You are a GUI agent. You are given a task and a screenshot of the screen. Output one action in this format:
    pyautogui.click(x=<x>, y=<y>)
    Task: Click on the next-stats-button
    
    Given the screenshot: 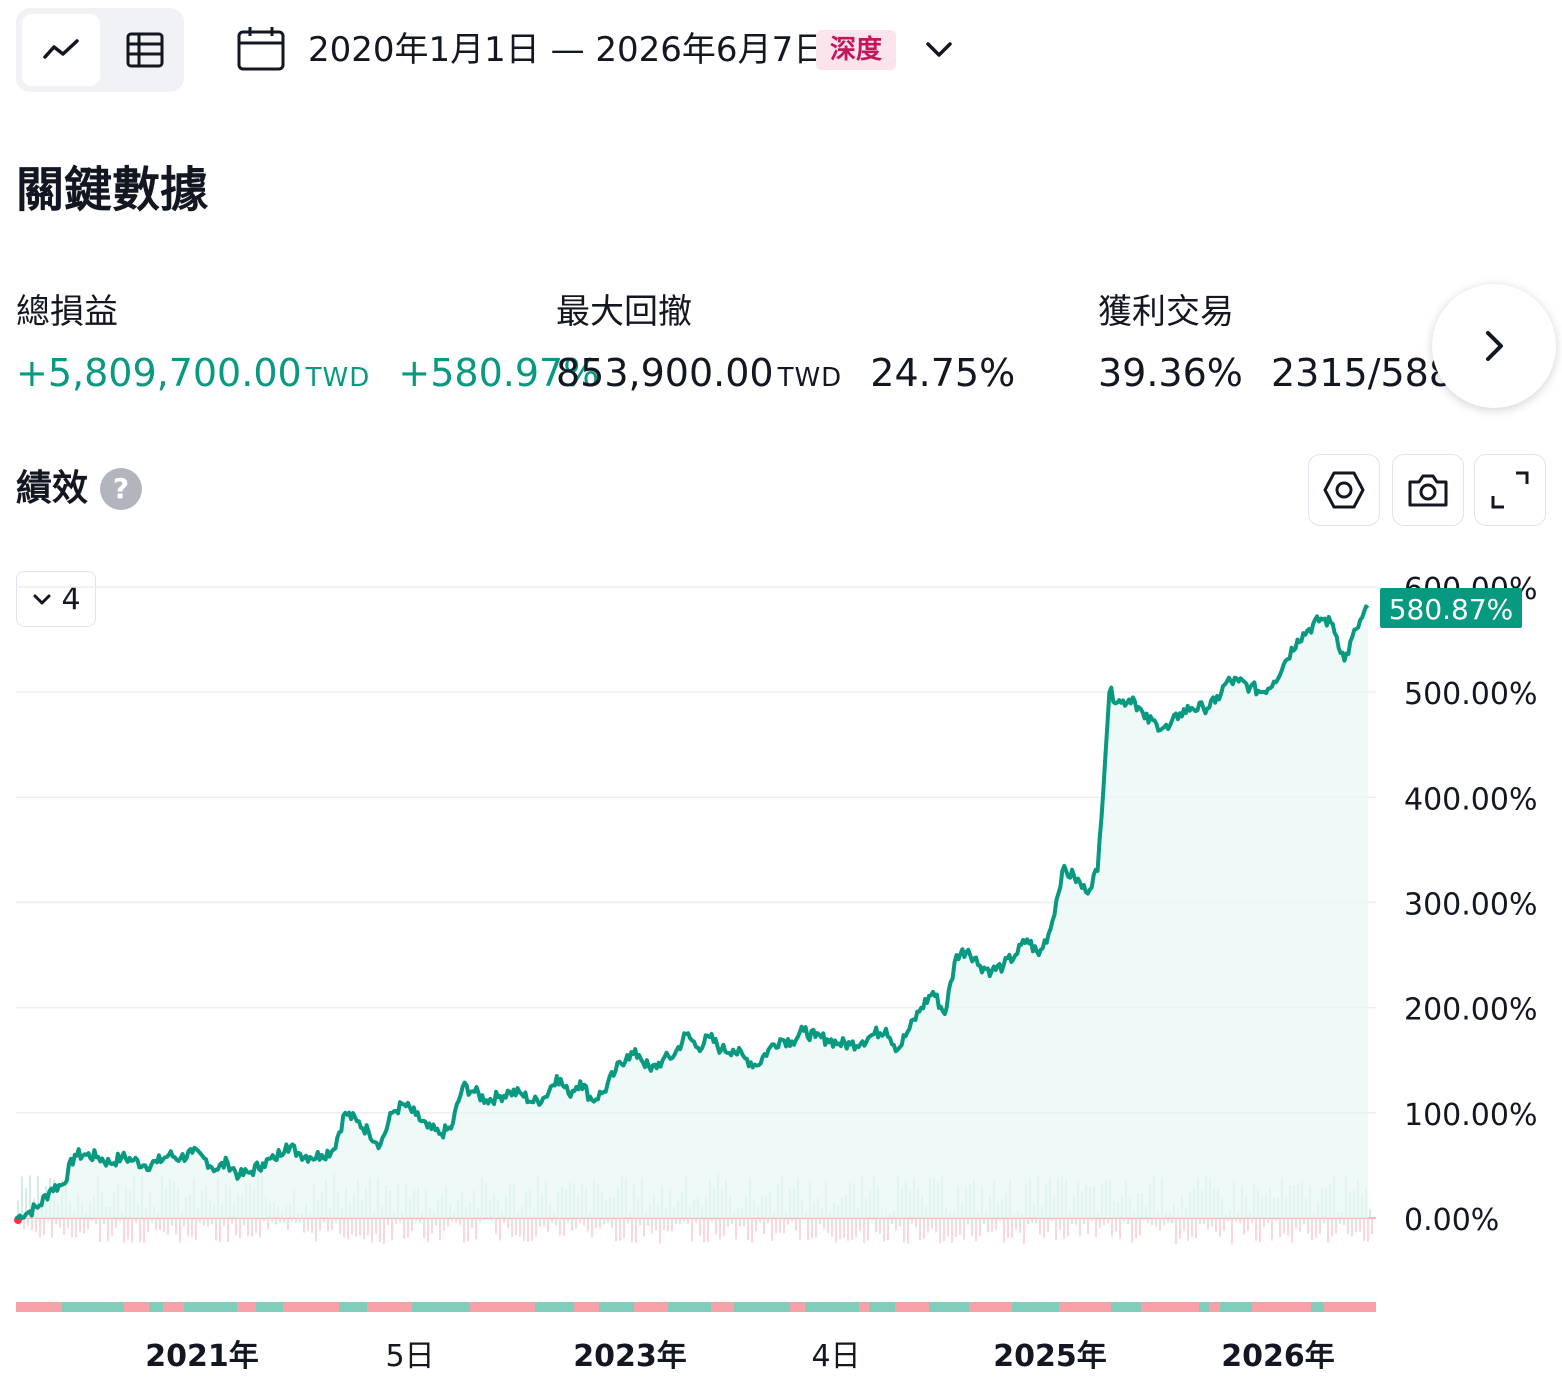 What is the action you would take?
    pyautogui.click(x=1494, y=346)
    